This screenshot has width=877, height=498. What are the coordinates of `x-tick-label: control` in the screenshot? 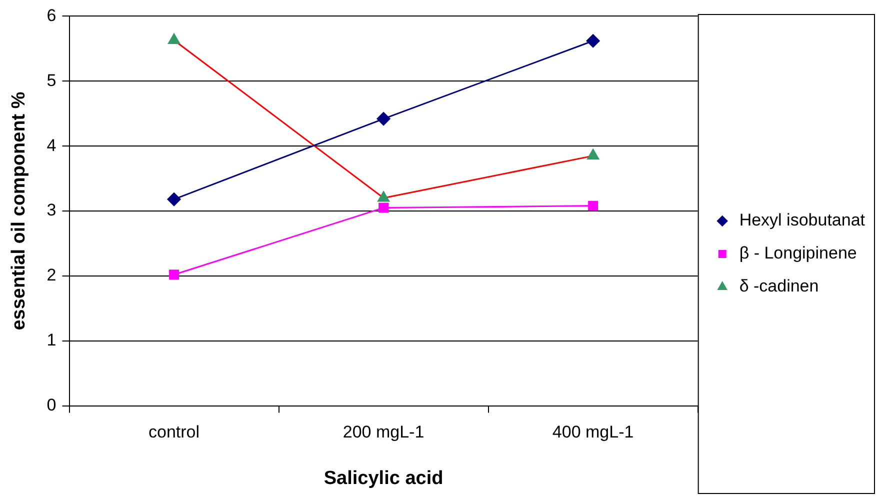 It's located at (174, 432).